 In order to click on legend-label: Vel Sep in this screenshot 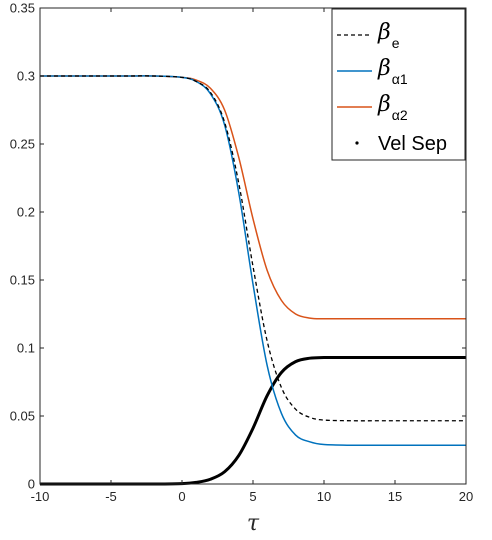, I will do `click(412, 144)`.